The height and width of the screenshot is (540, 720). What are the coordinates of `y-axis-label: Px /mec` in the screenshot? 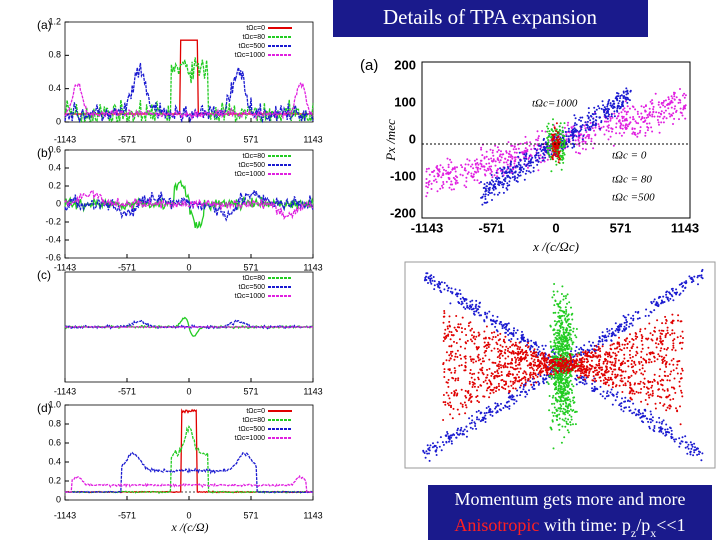 It's located at (390, 140).